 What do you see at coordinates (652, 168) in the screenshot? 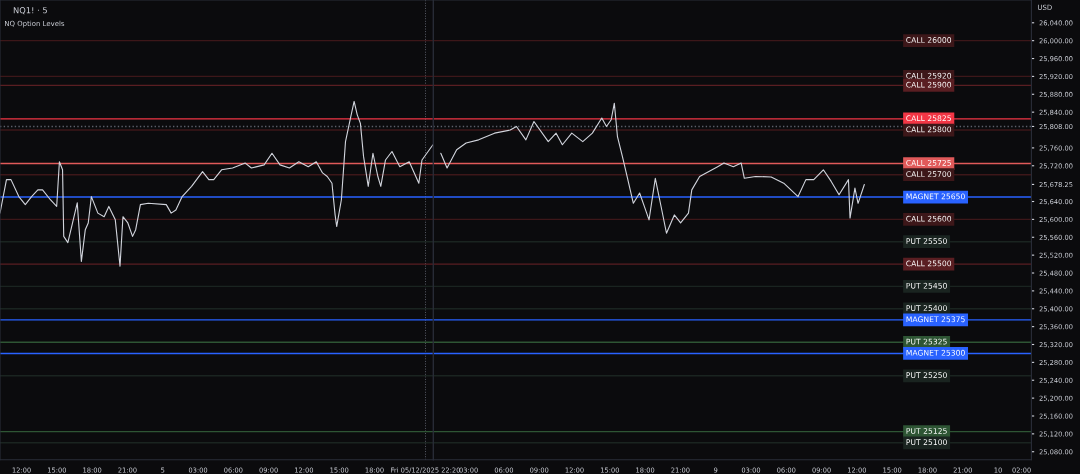
I see `line-series` at bounding box center [652, 168].